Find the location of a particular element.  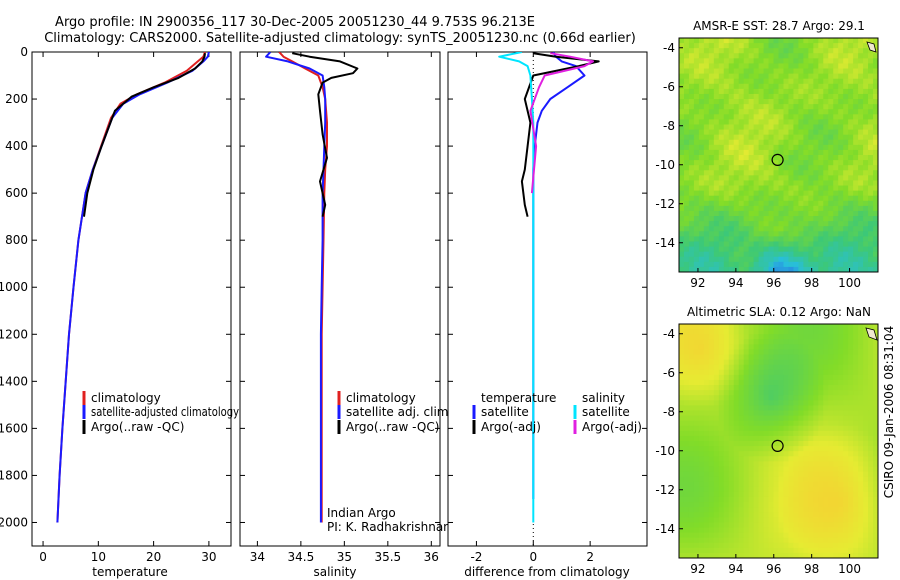

legend-label-satellite-adjusted: satellite-adjusted climatology is located at coordinates (165, 412).